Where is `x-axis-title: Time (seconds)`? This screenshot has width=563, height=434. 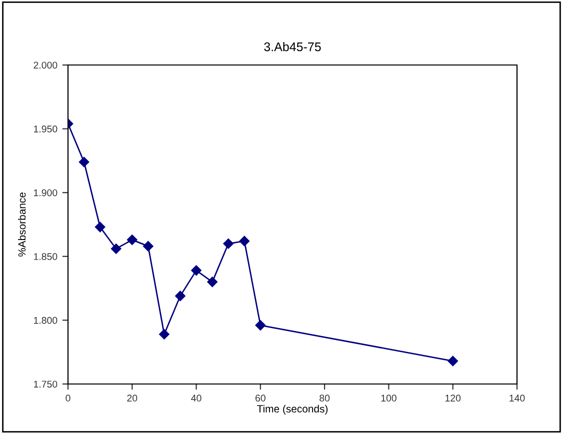 x-axis-title: Time (seconds) is located at coordinates (292, 409).